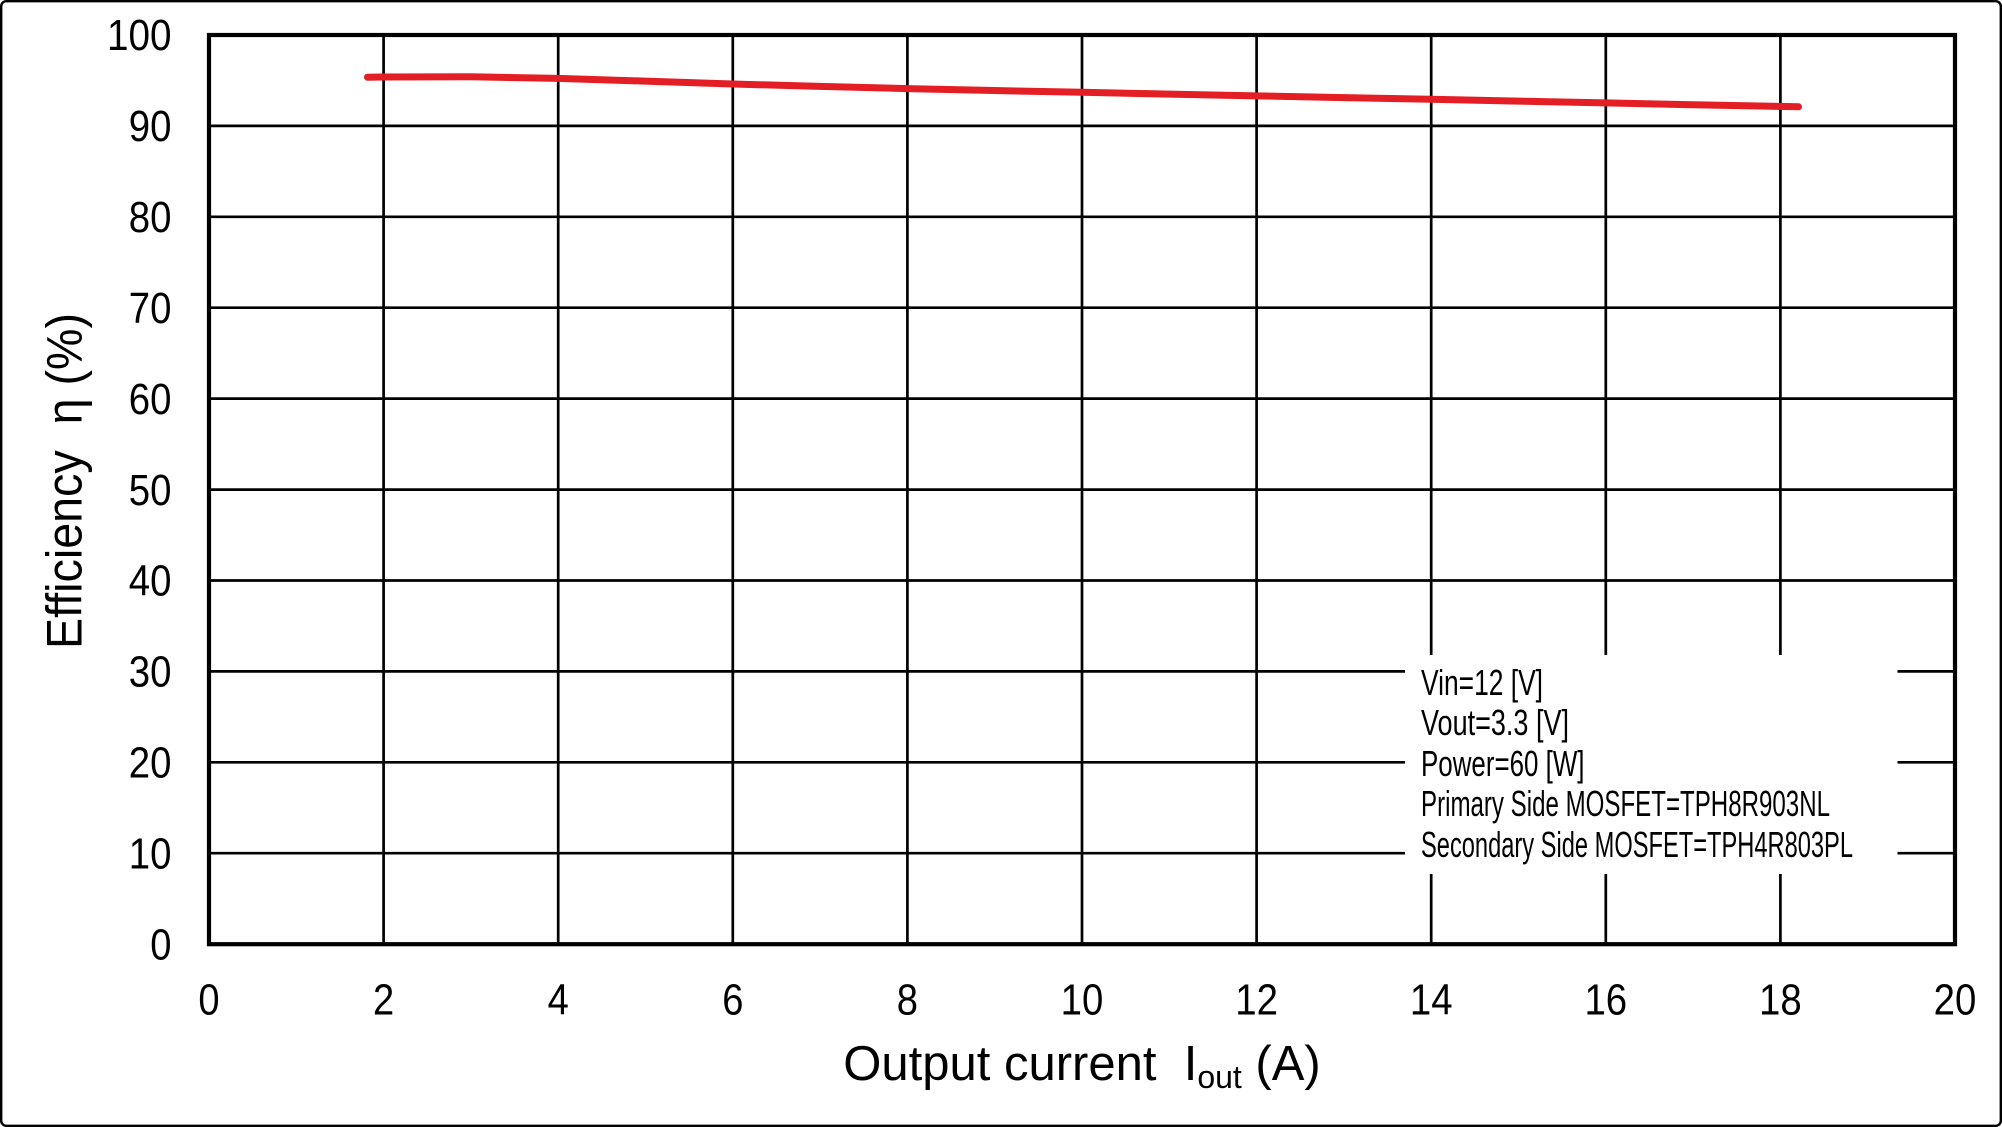 The height and width of the screenshot is (1127, 2002). Describe the element at coordinates (65, 481) in the screenshot. I see `svg-text: Efficiency η (%)` at that location.